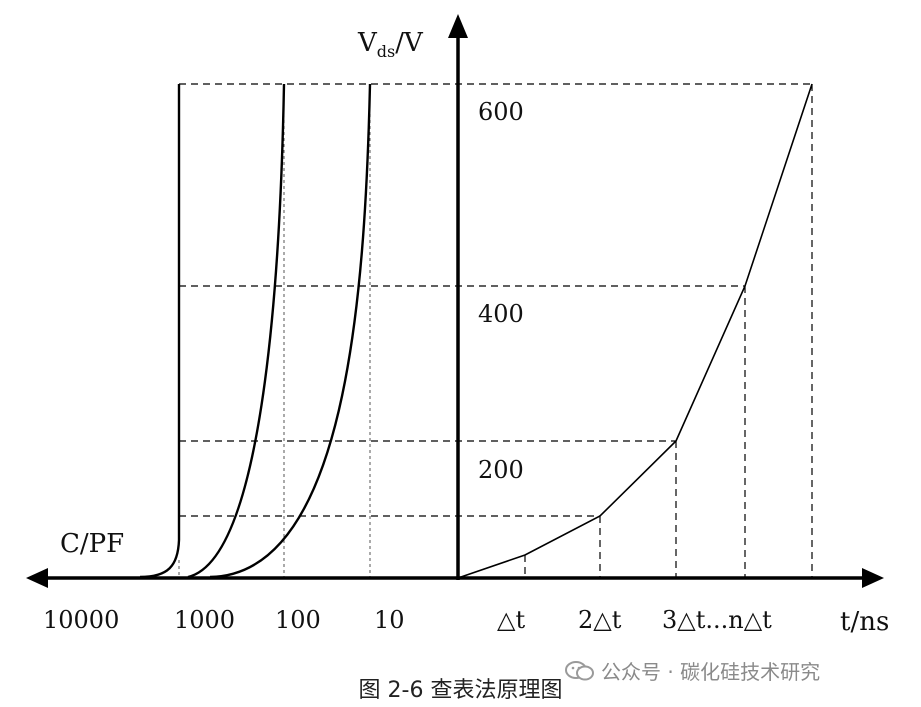 The height and width of the screenshot is (707, 921). I want to click on wechat-icon, so click(579, 670).